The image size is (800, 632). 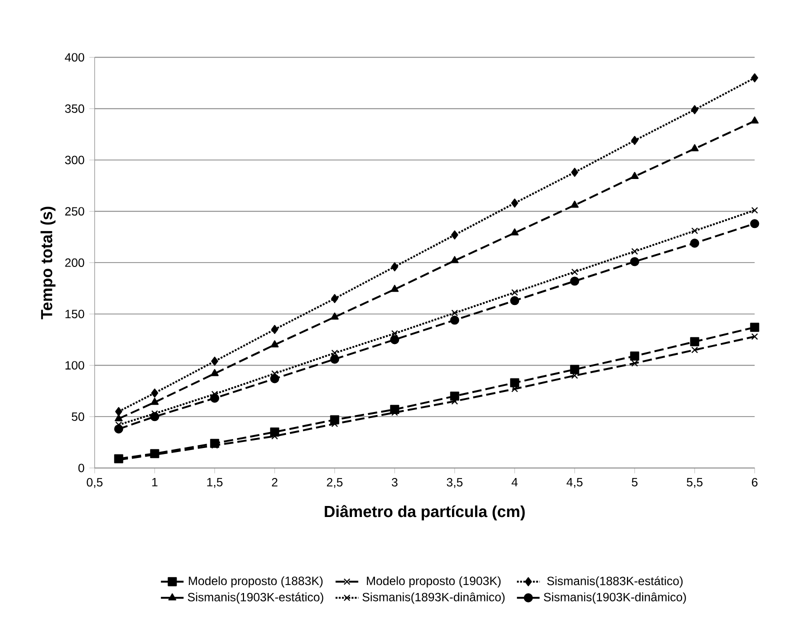 I want to click on legend-label: Sismanis(1903K-dinâmico), so click(x=615, y=598).